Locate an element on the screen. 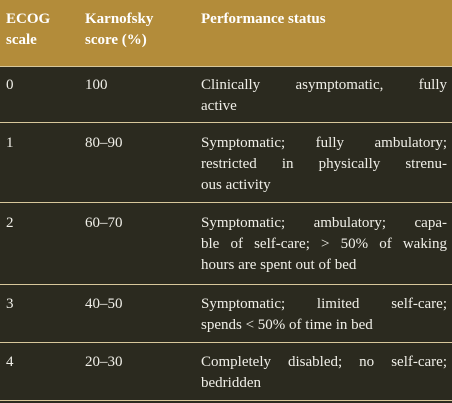 This screenshot has width=452, height=403. karnofsky-cell: 80–90 is located at coordinates (104, 143).